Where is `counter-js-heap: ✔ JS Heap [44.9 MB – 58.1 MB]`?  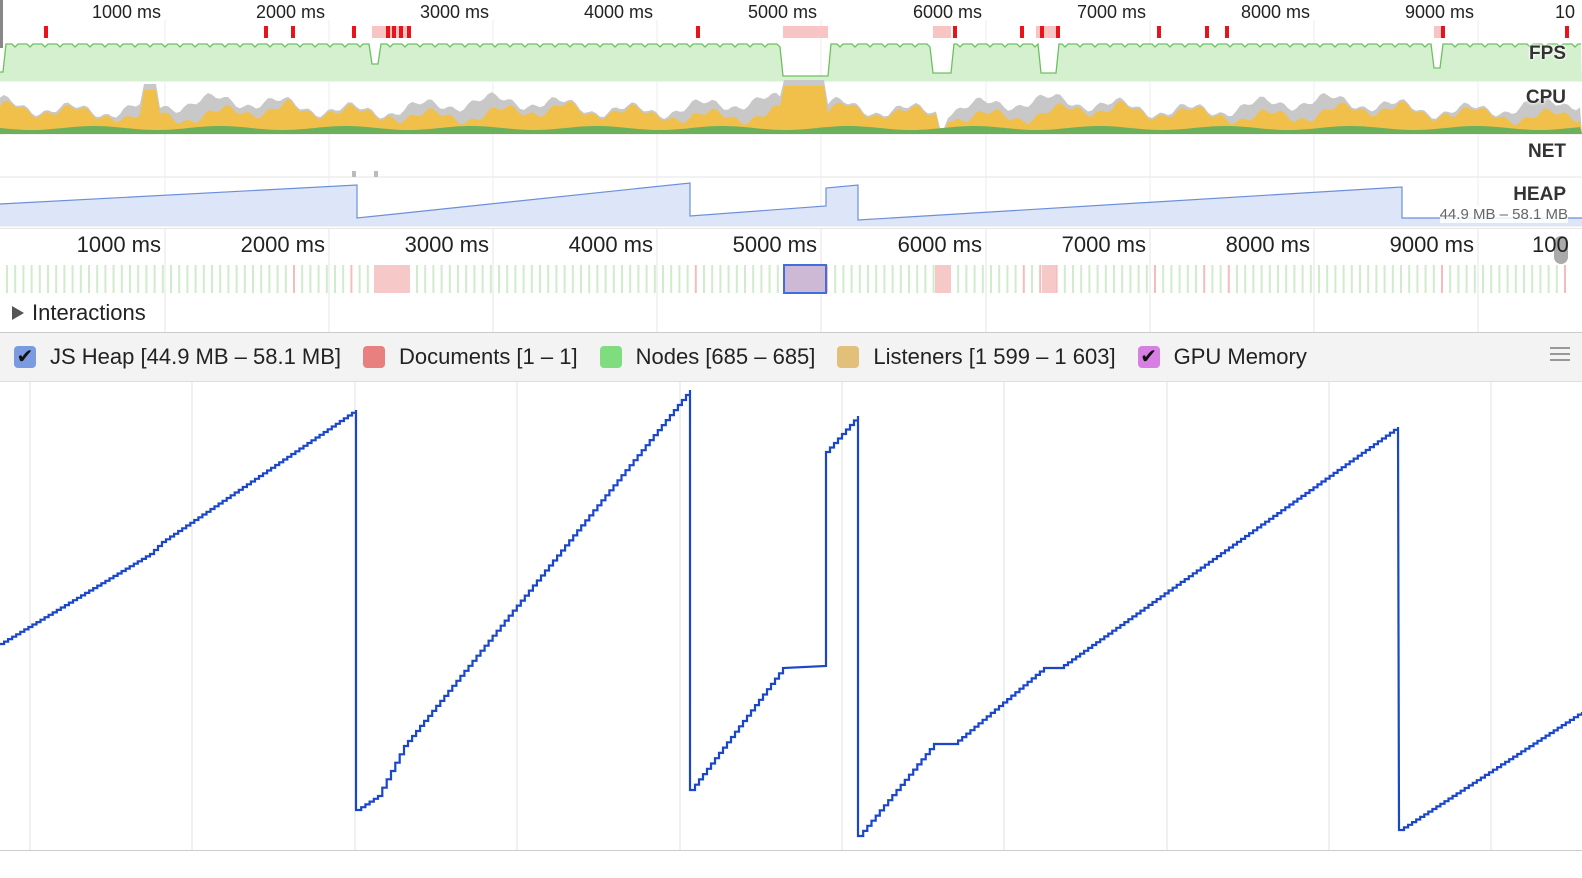
counter-js-heap: ✔ JS Heap [44.9 MB – 58.1 MB] is located at coordinates (177, 357).